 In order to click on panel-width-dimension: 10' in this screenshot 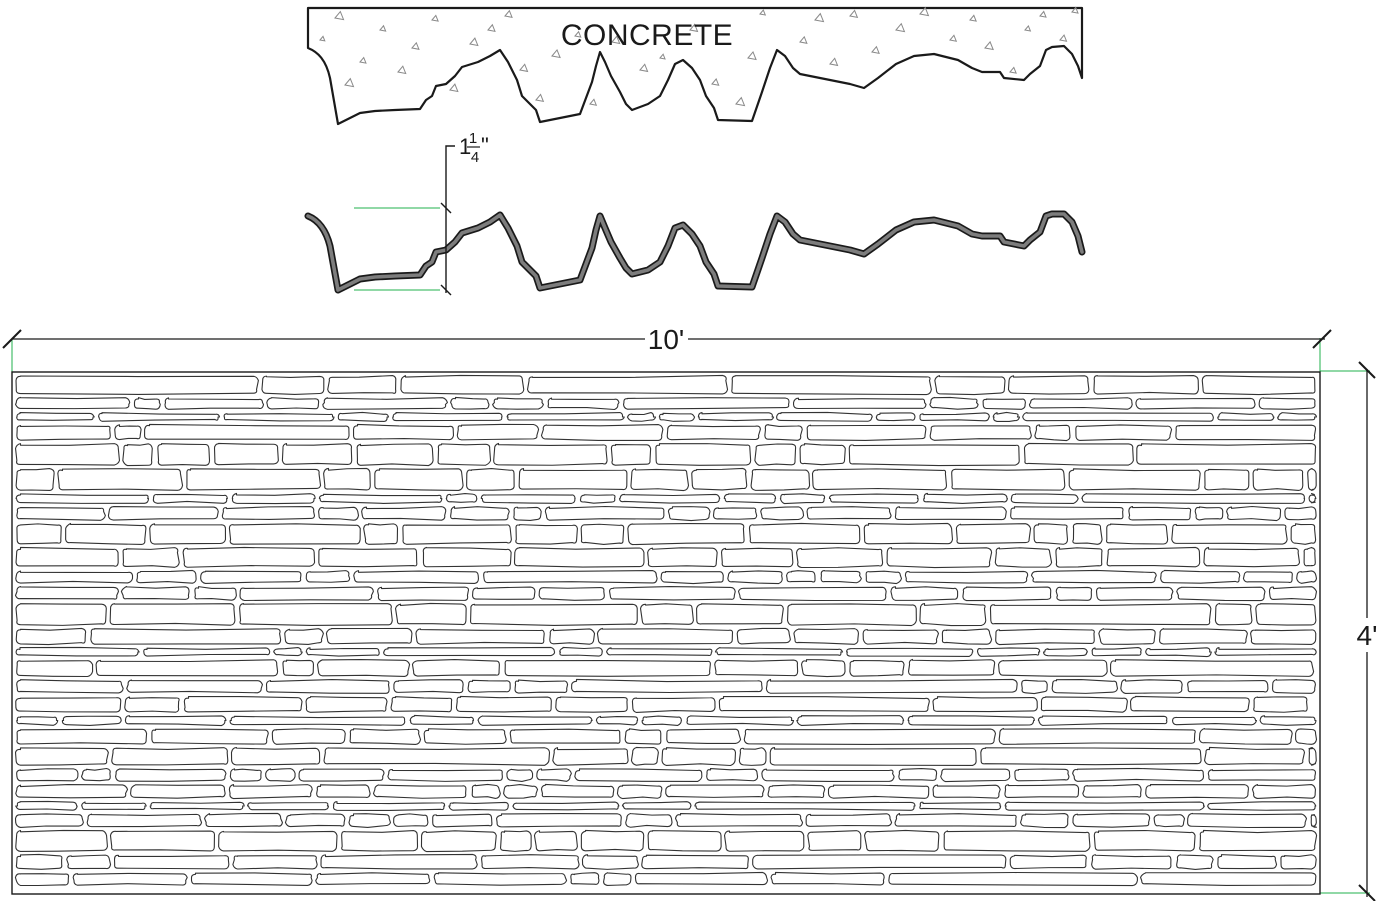, I will do `click(667, 348)`.